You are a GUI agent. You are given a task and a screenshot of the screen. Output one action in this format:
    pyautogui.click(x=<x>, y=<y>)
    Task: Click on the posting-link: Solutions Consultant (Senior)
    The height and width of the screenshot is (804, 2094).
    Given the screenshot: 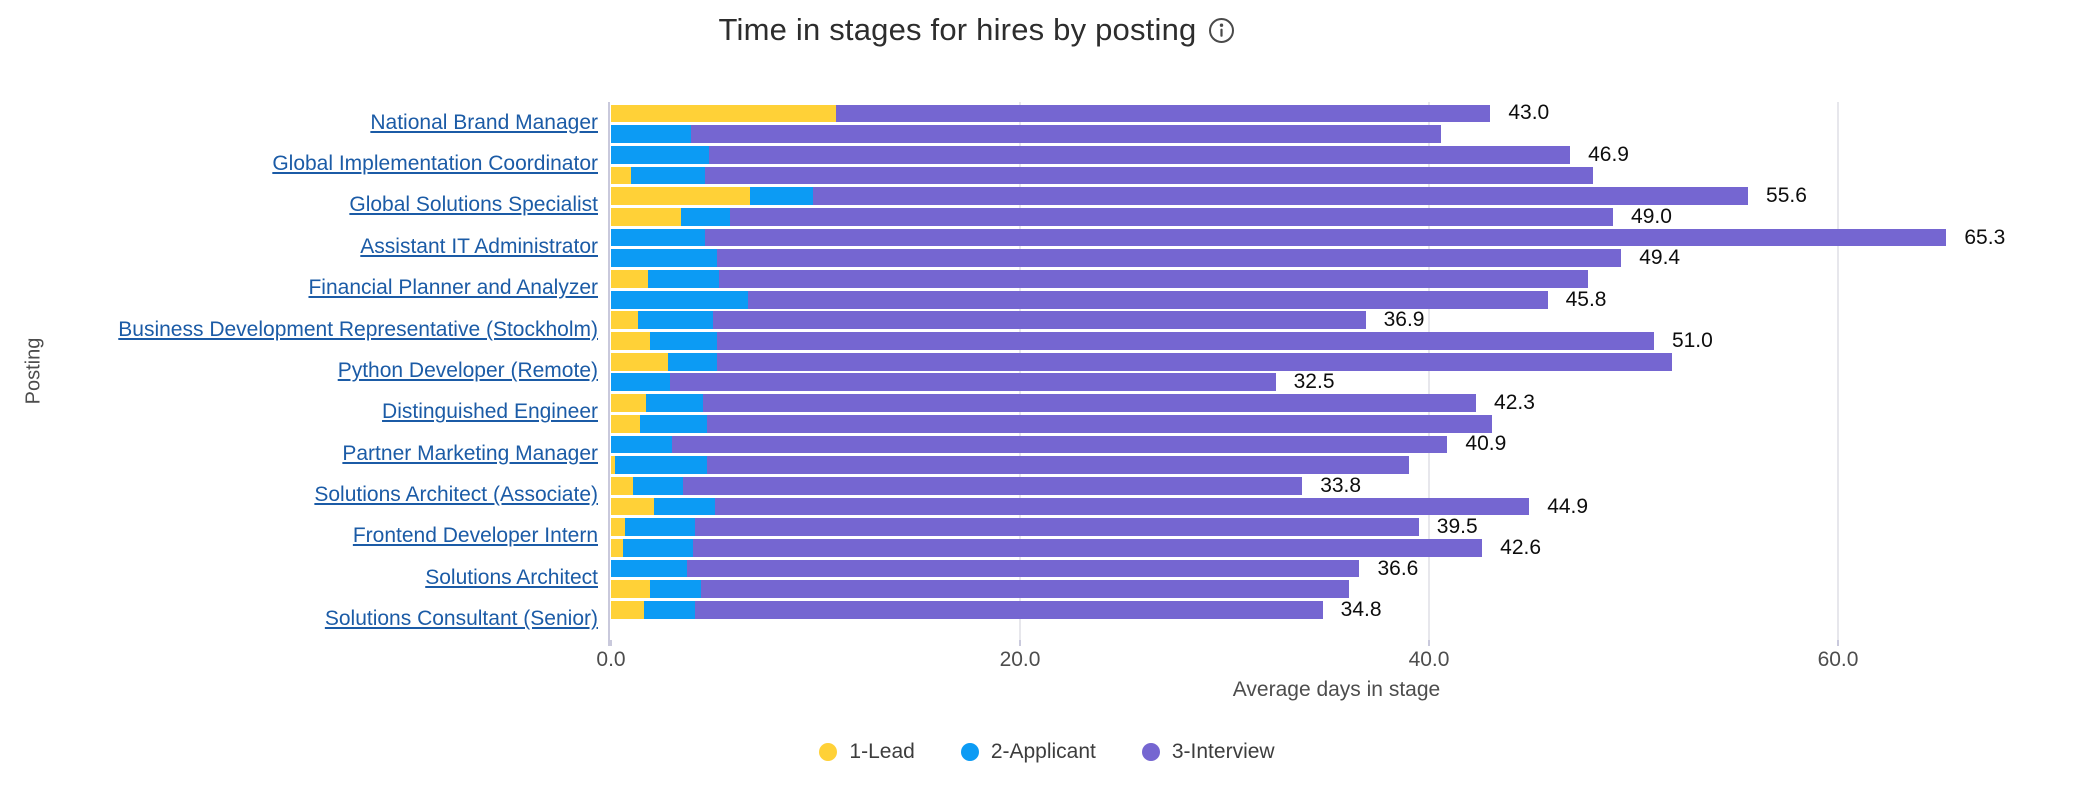 What is the action you would take?
    pyautogui.click(x=461, y=619)
    